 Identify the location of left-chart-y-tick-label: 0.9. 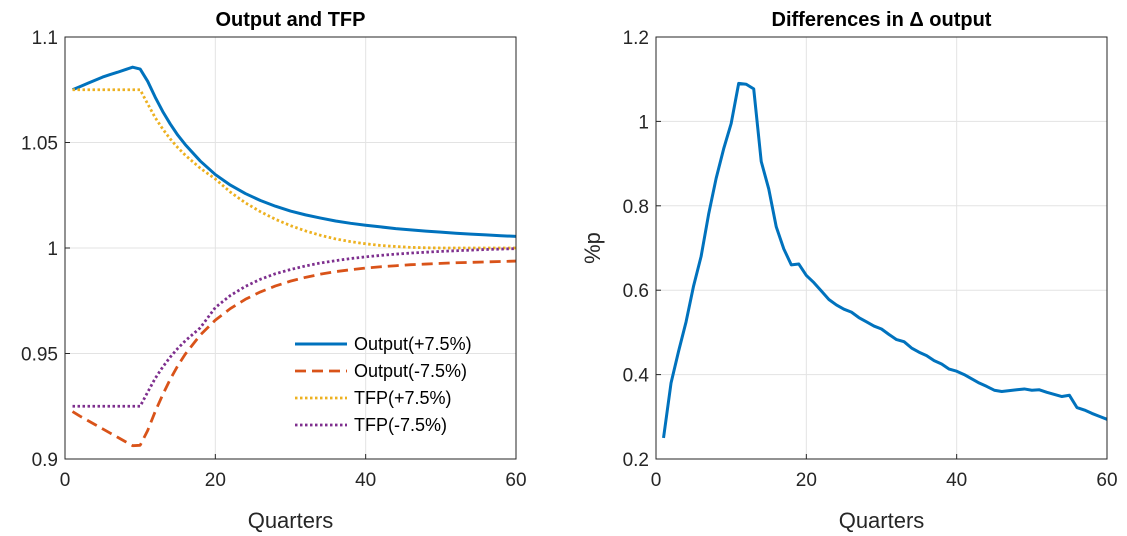
(45, 460).